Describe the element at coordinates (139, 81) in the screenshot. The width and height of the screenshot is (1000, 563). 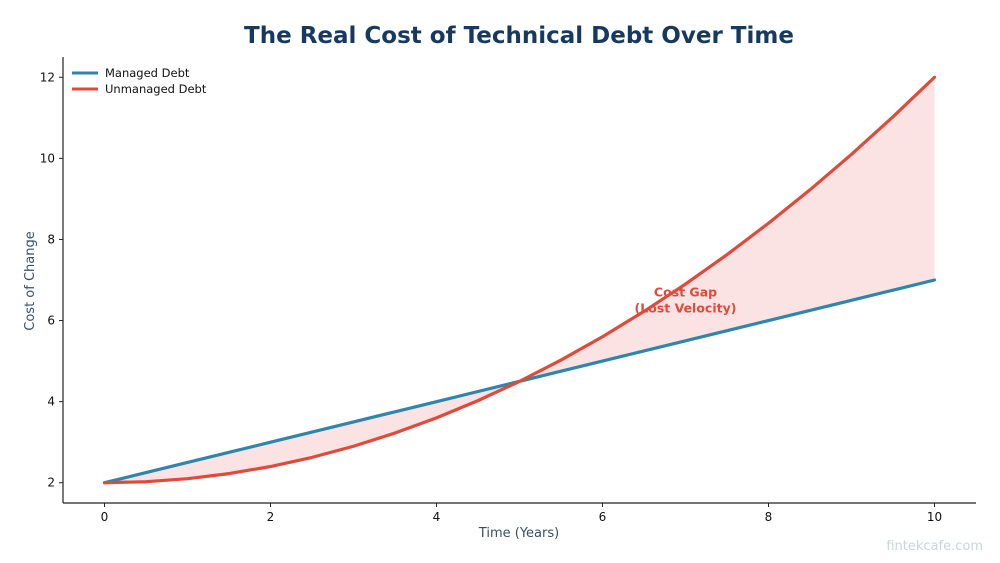
I see `legend: Managed Debt Unmanaged Debt` at that location.